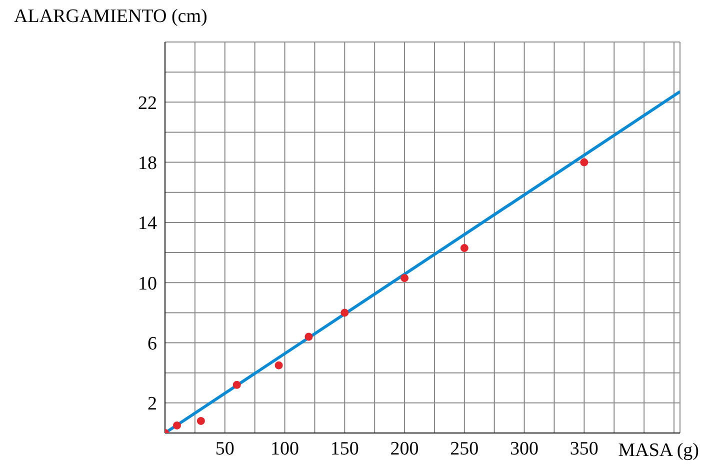 The height and width of the screenshot is (468, 703). What do you see at coordinates (464, 449) in the screenshot?
I see `x-tick-label: 250` at bounding box center [464, 449].